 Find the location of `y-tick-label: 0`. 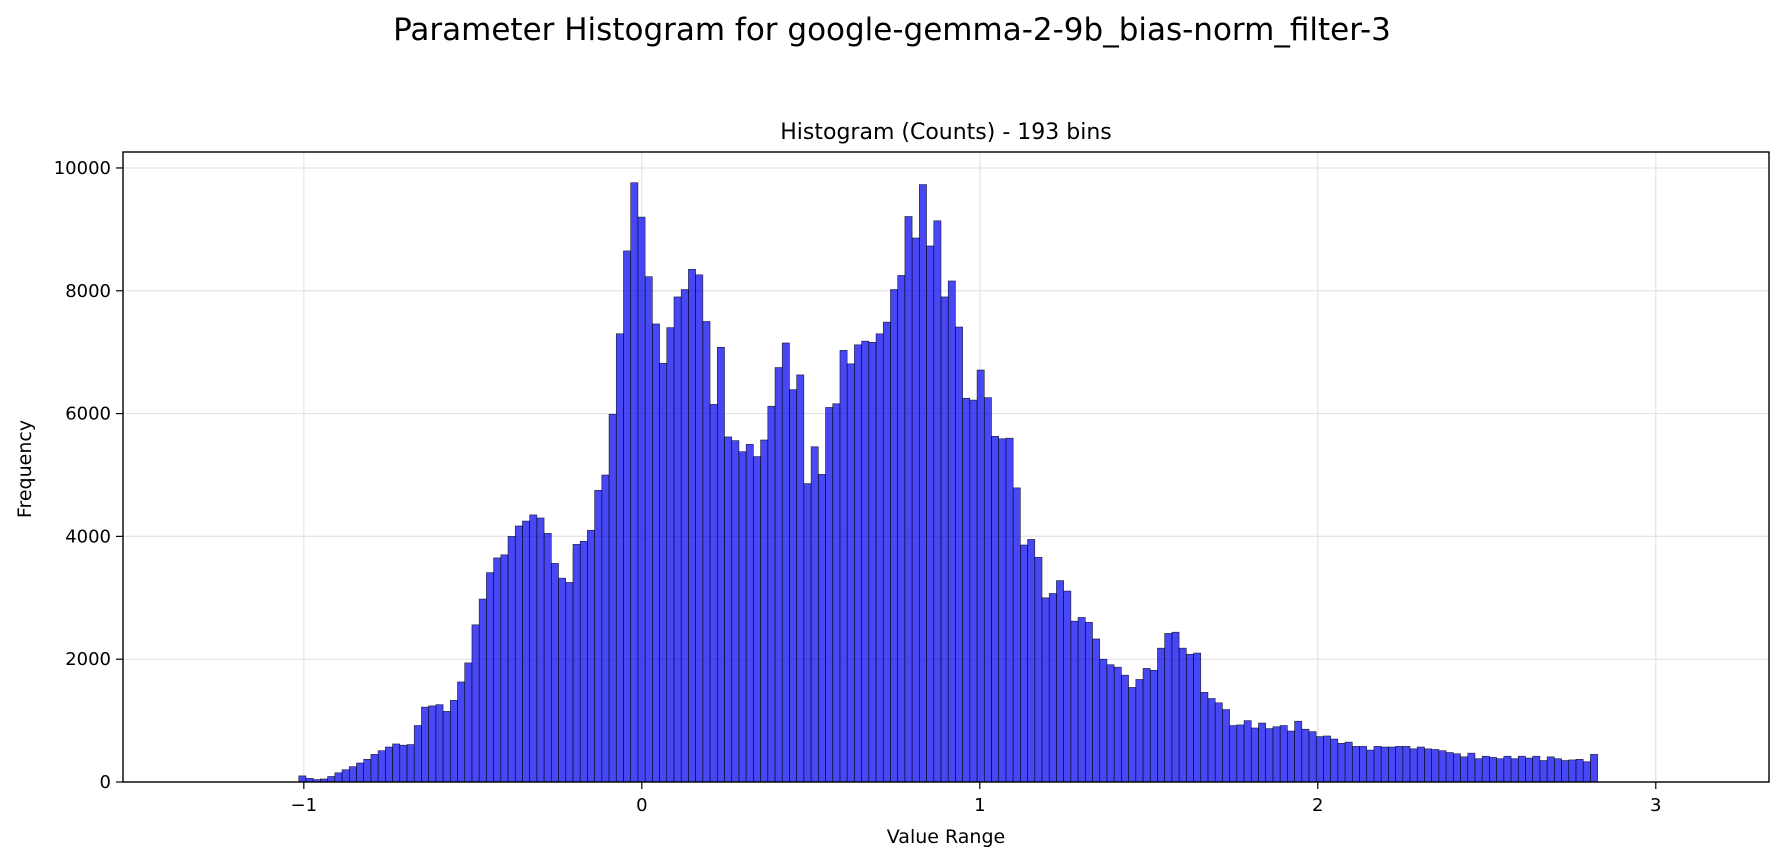

y-tick-label: 0 is located at coordinates (105, 782).